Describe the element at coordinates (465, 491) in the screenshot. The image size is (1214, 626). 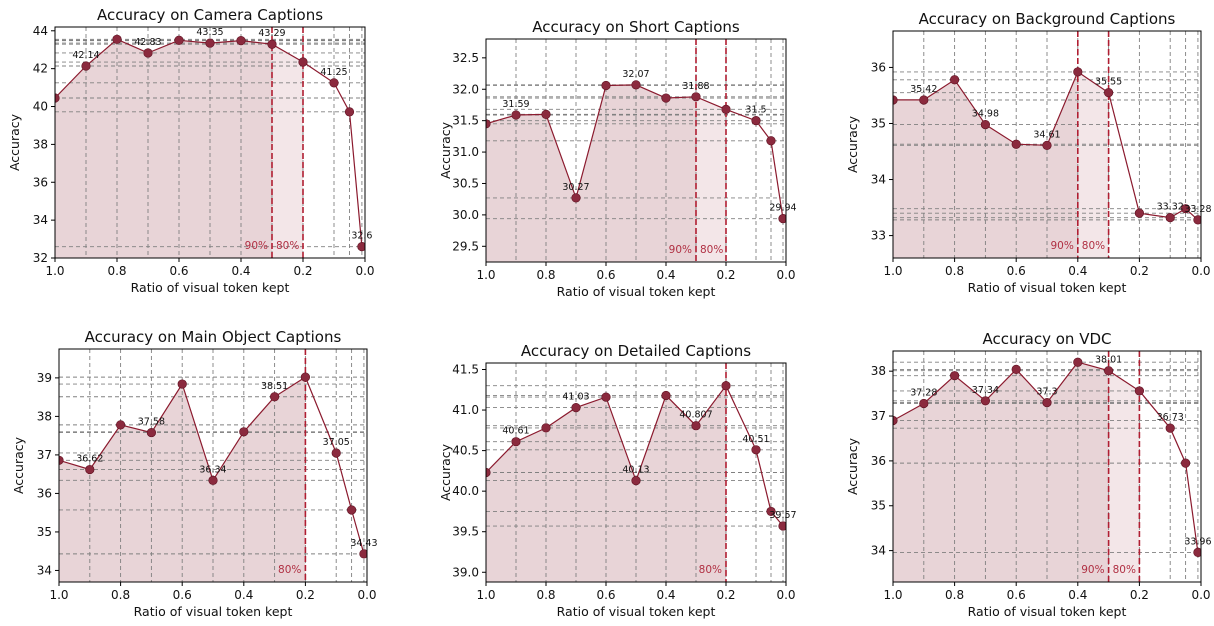
I see `y-tick-label: 40.0` at that location.